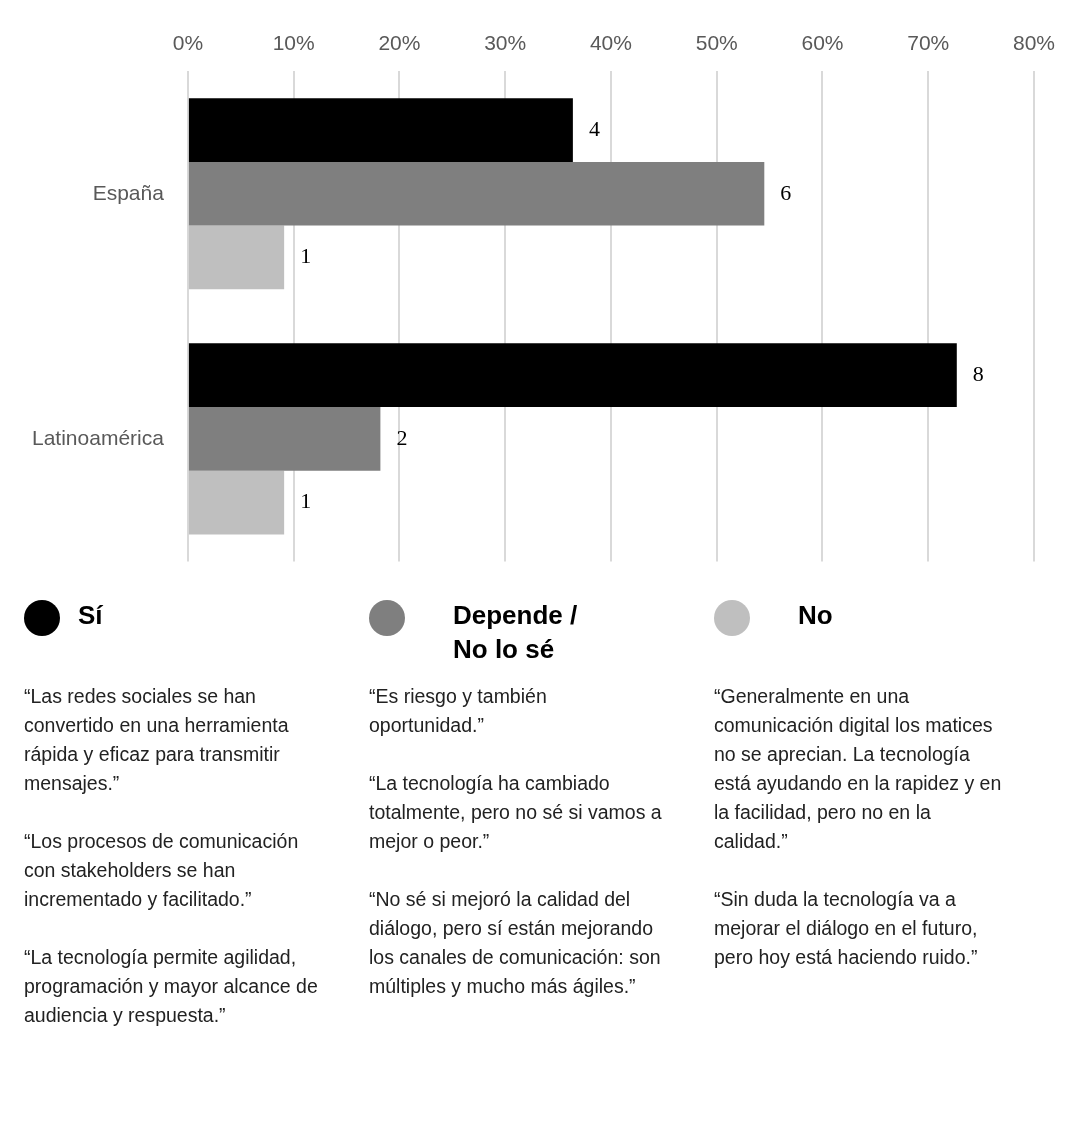 This screenshot has width=1082, height=1126. I want to click on y-tick-label: España, so click(128, 192).